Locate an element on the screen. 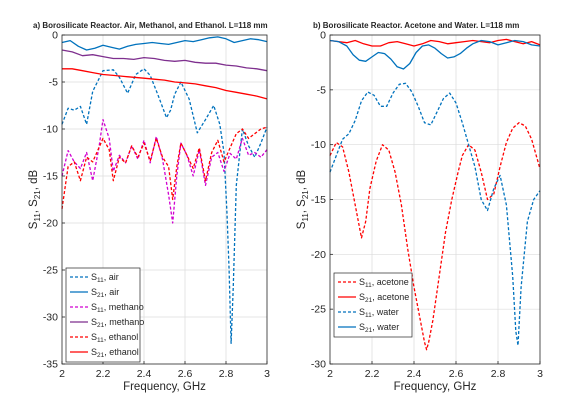 Image resolution: width=572 pixels, height=413 pixels. chart-a-xtick-label: 3 is located at coordinates (267, 374).